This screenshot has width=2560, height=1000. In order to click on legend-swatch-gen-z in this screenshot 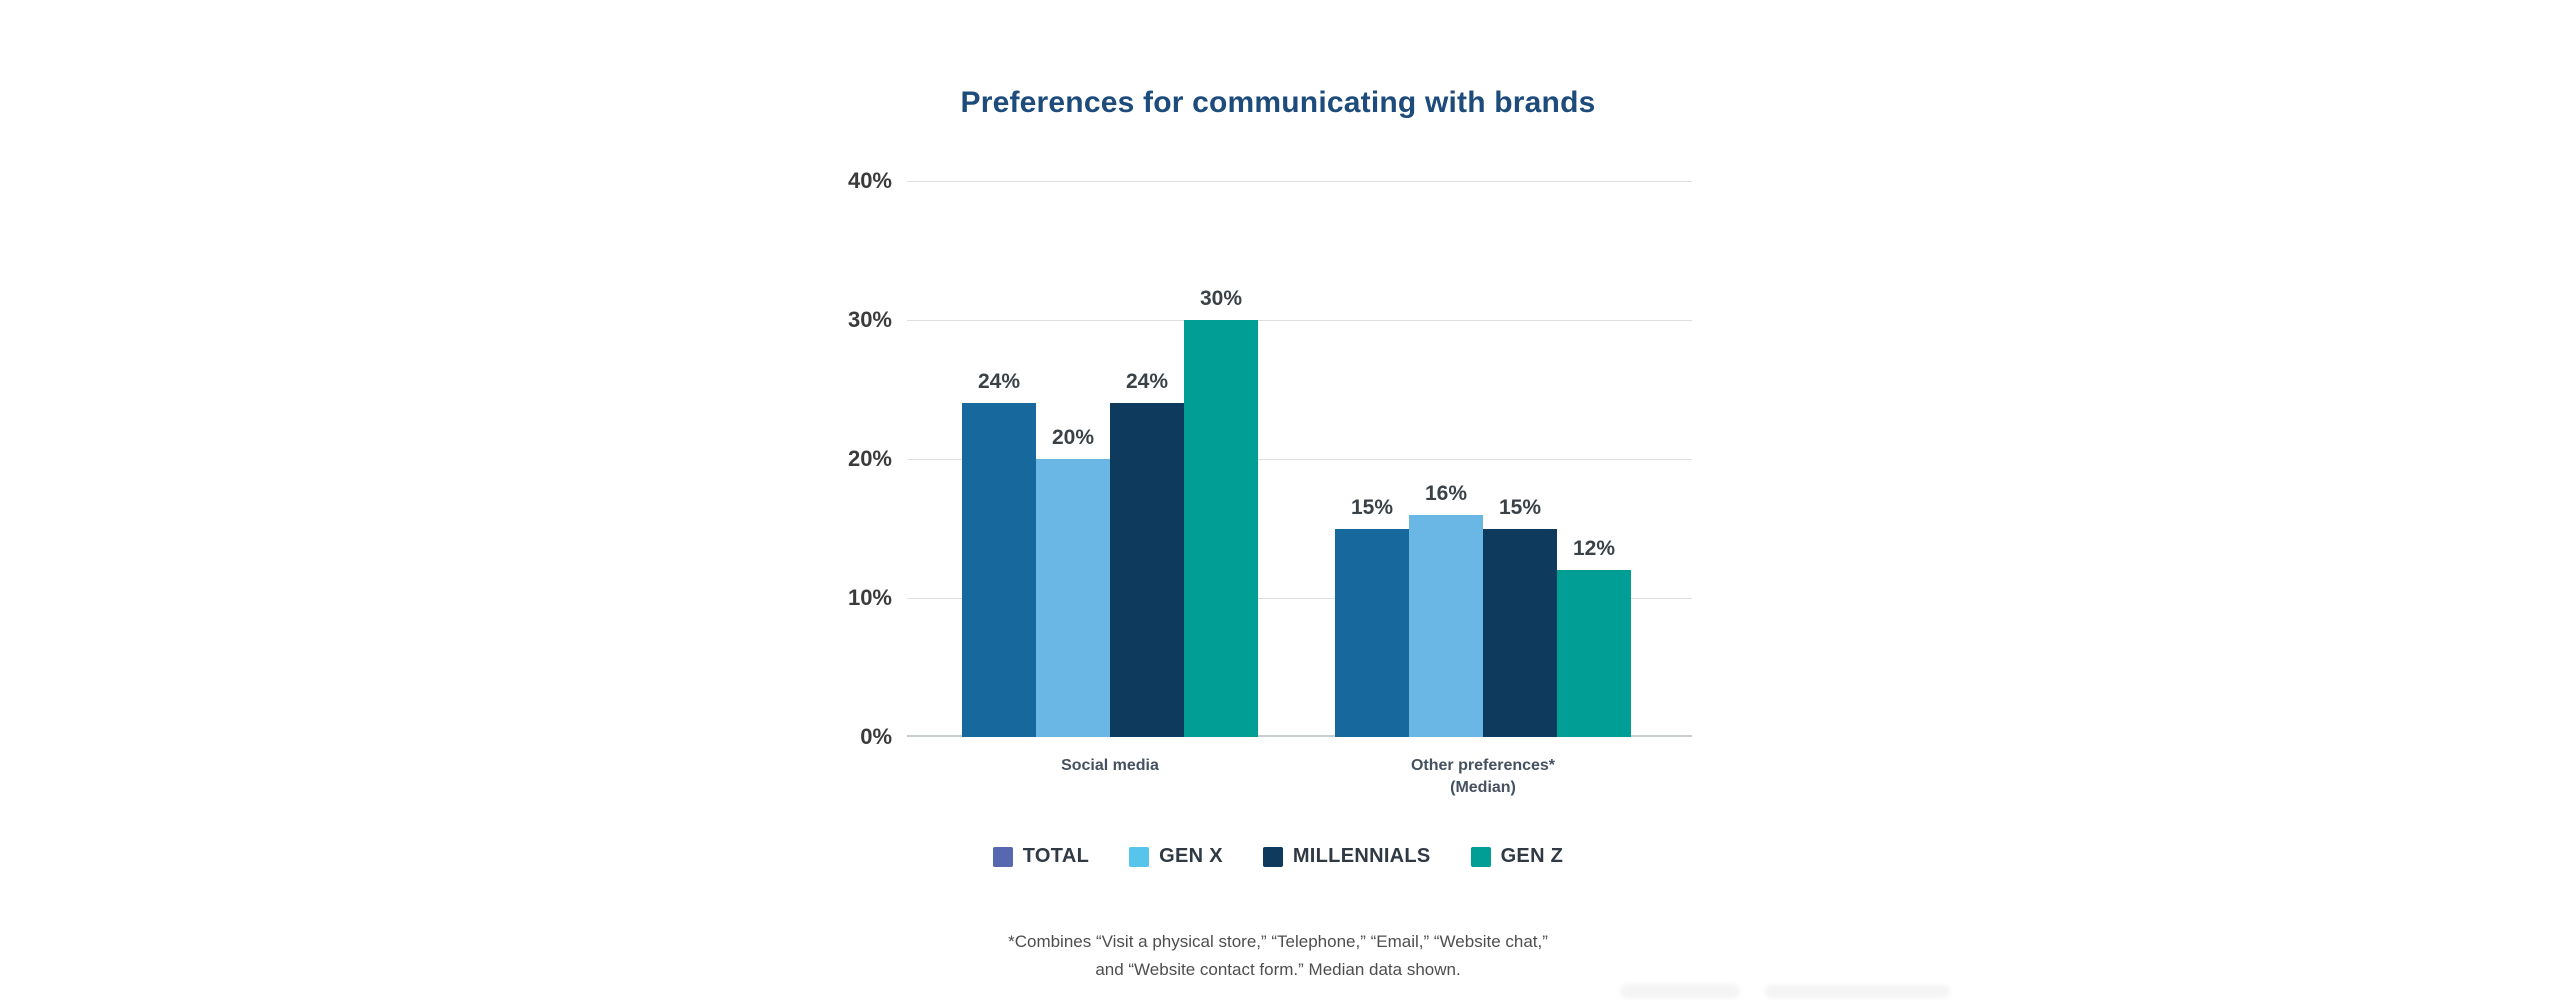, I will do `click(1480, 856)`.